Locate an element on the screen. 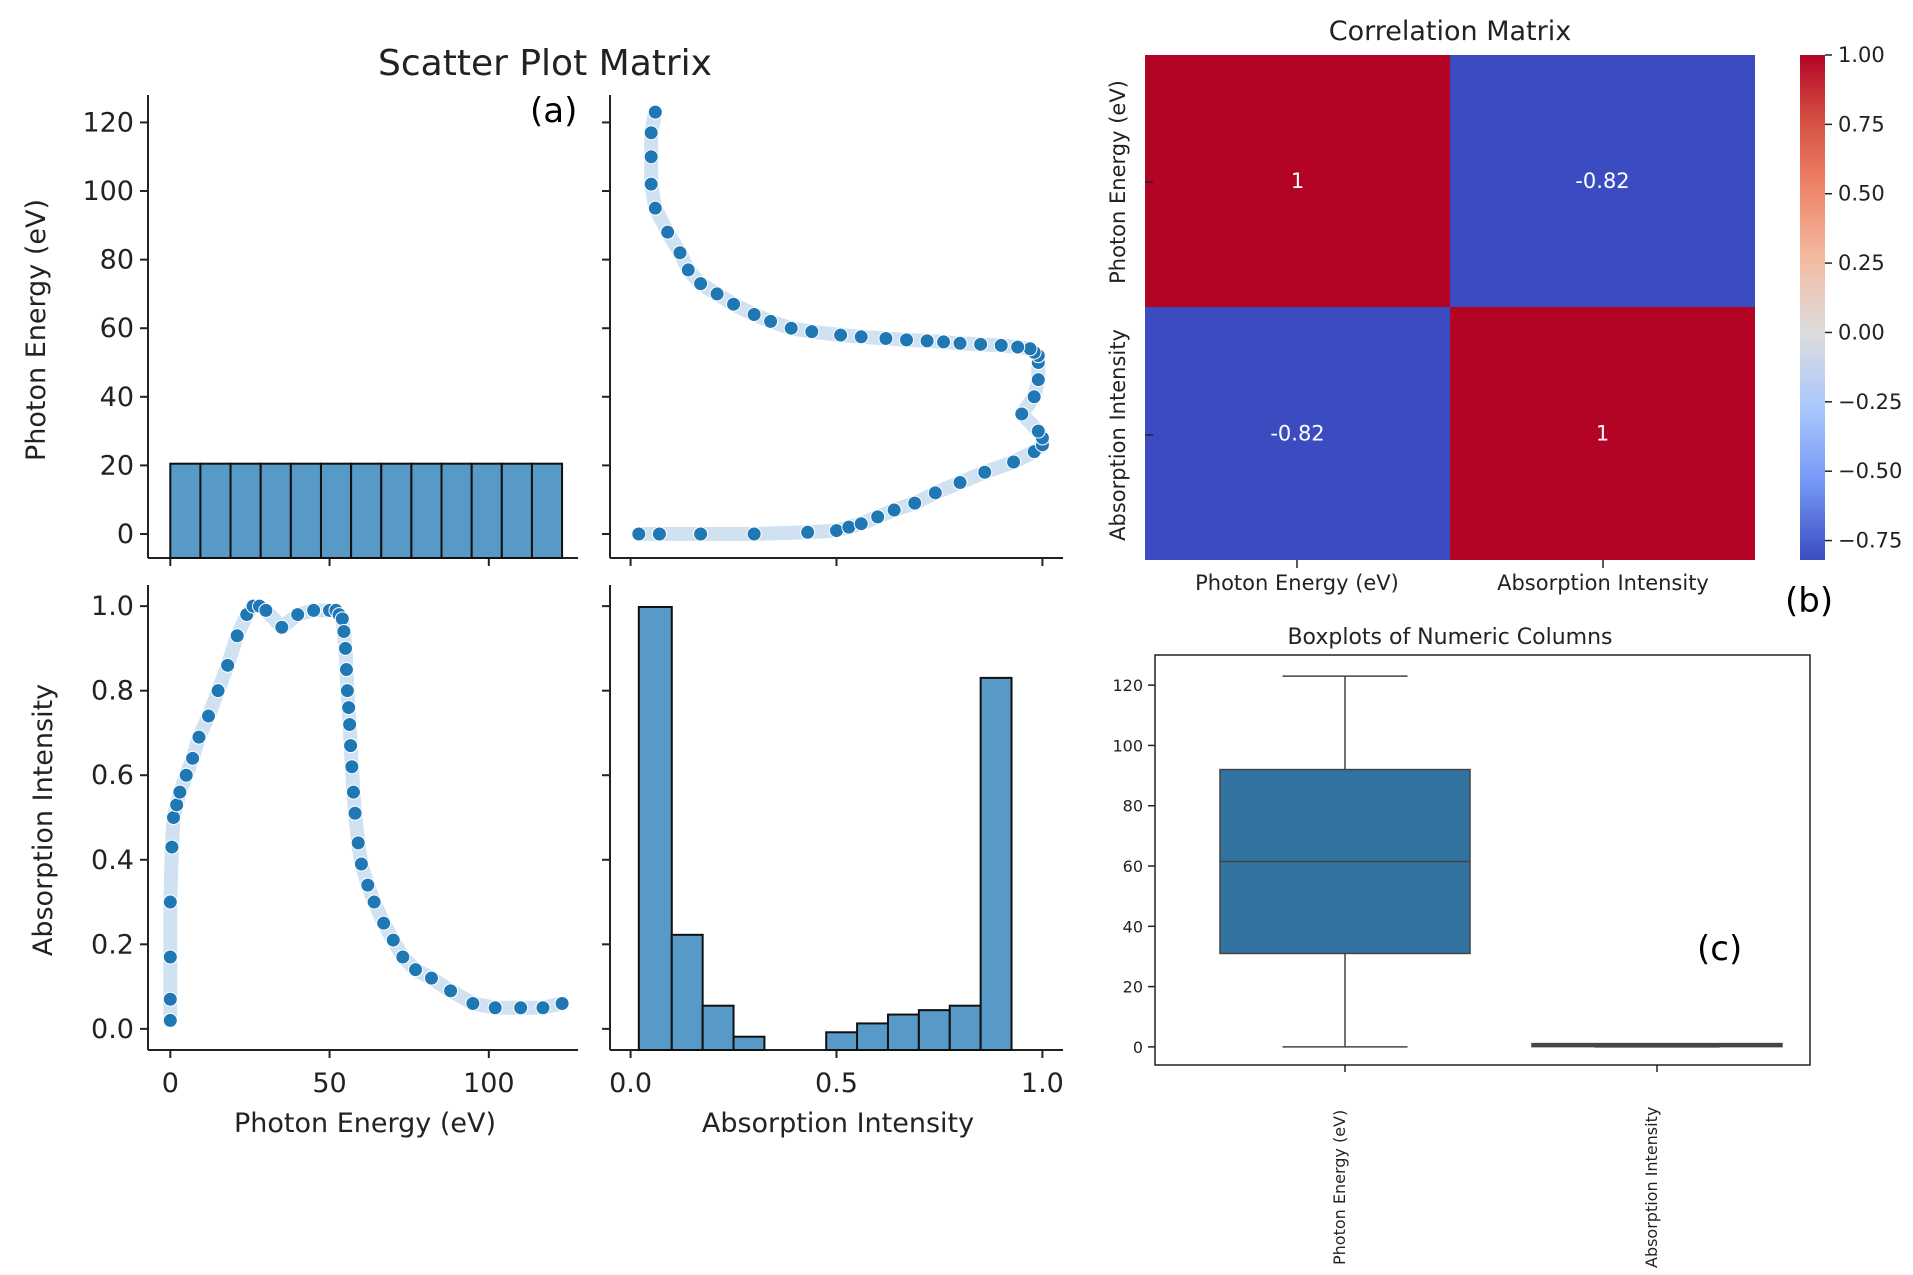 The width and height of the screenshot is (1913, 1275). y-tick-label: 120 is located at coordinates (108, 122).